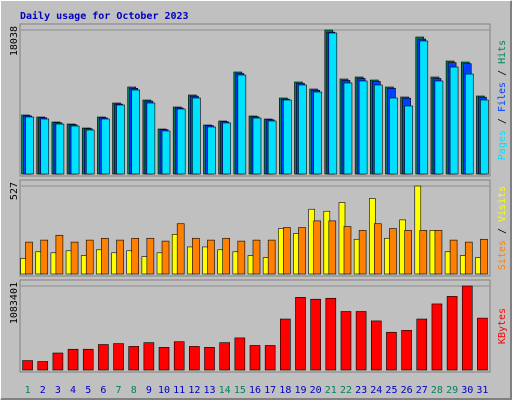 The width and height of the screenshot is (512, 400). What do you see at coordinates (316, 390) in the screenshot?
I see `x-tick-label: 20` at bounding box center [316, 390].